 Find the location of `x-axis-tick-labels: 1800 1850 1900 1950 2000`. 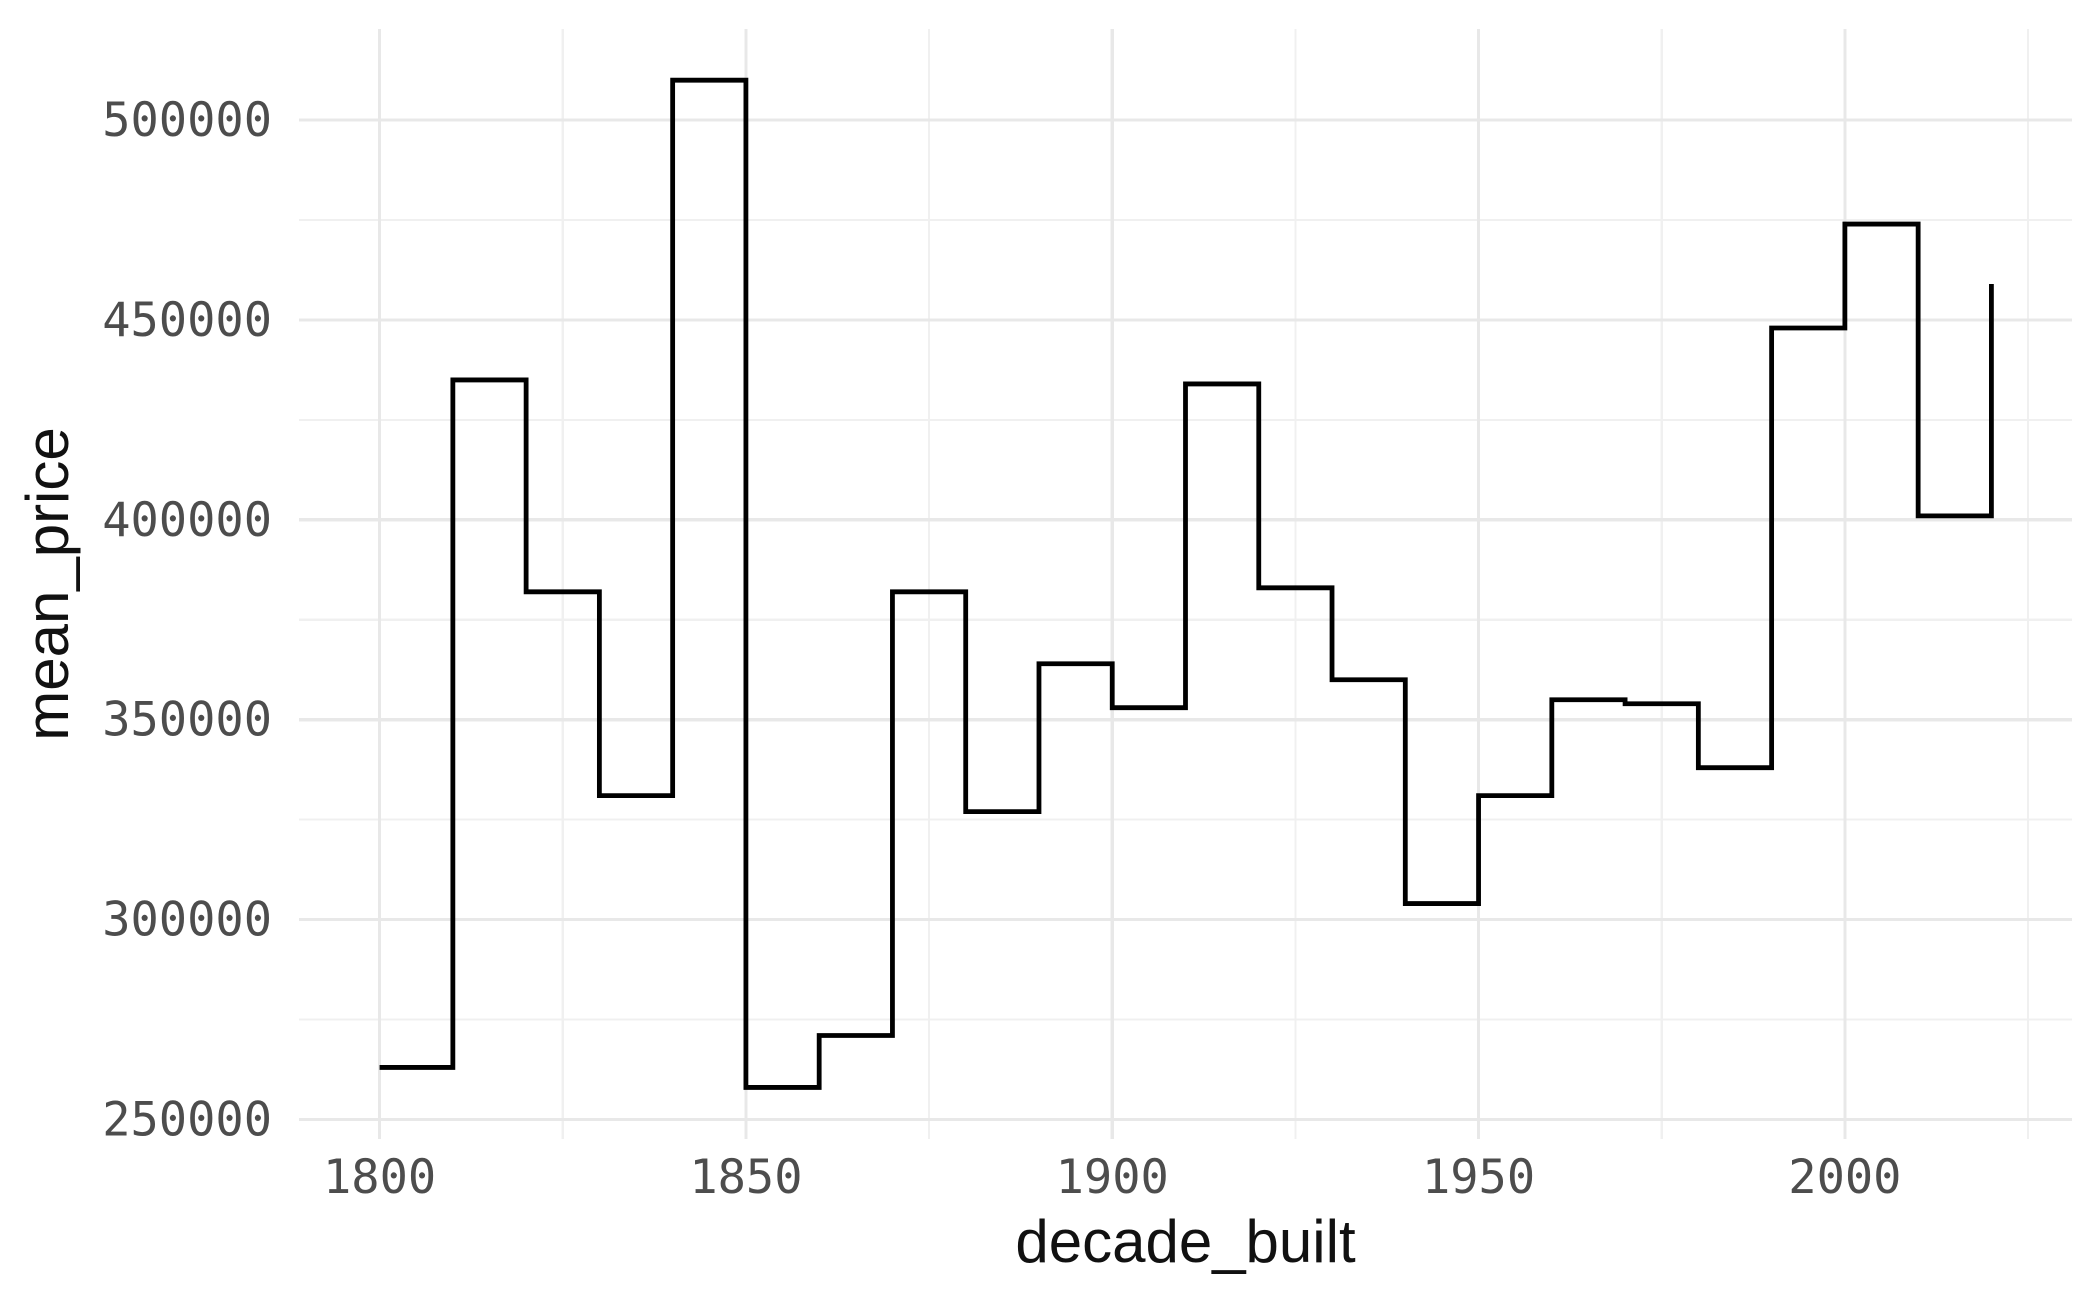

x-axis-tick-labels: 1800 1850 1900 1950 2000 is located at coordinates (1112, 1177).